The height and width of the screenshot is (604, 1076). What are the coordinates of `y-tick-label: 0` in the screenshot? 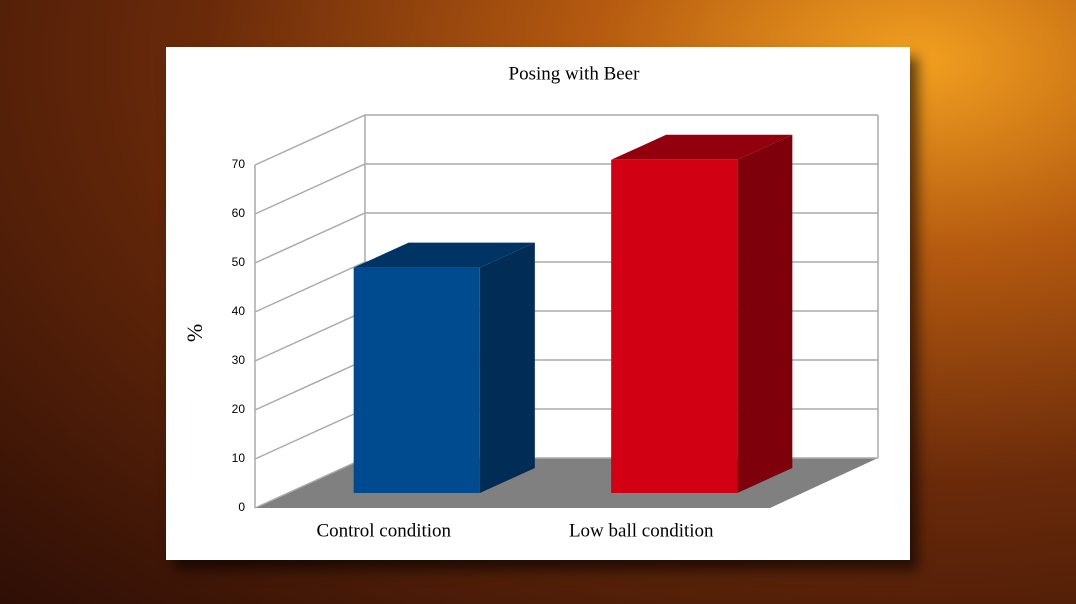 It's located at (241, 507).